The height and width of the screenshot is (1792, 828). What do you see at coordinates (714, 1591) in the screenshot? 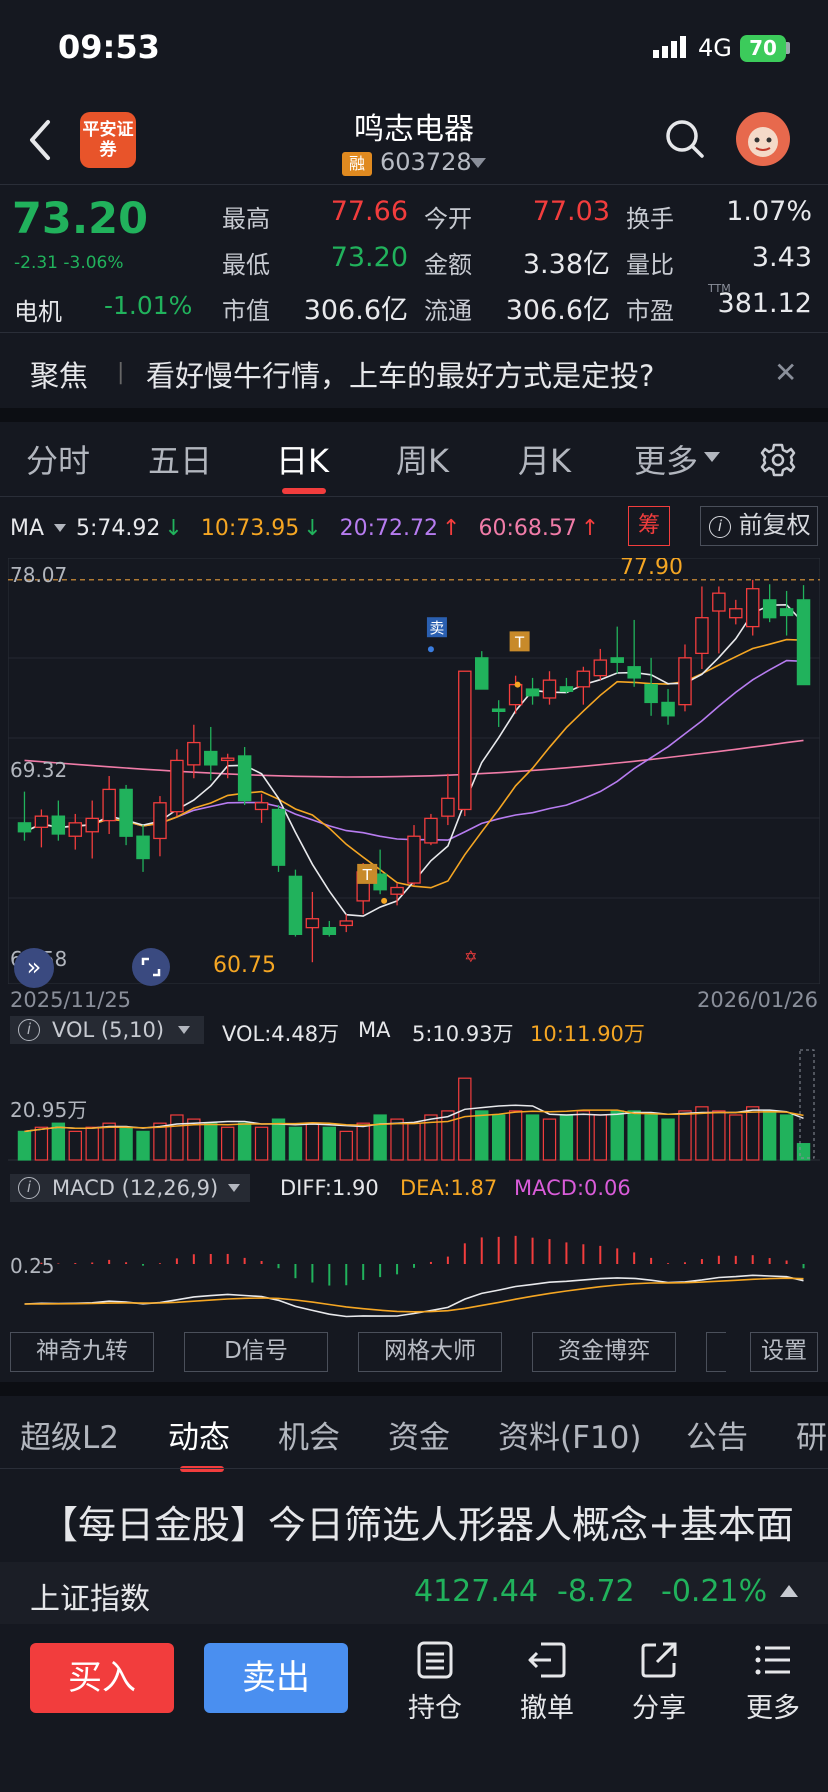
I see `index-percent: -0.21%` at bounding box center [714, 1591].